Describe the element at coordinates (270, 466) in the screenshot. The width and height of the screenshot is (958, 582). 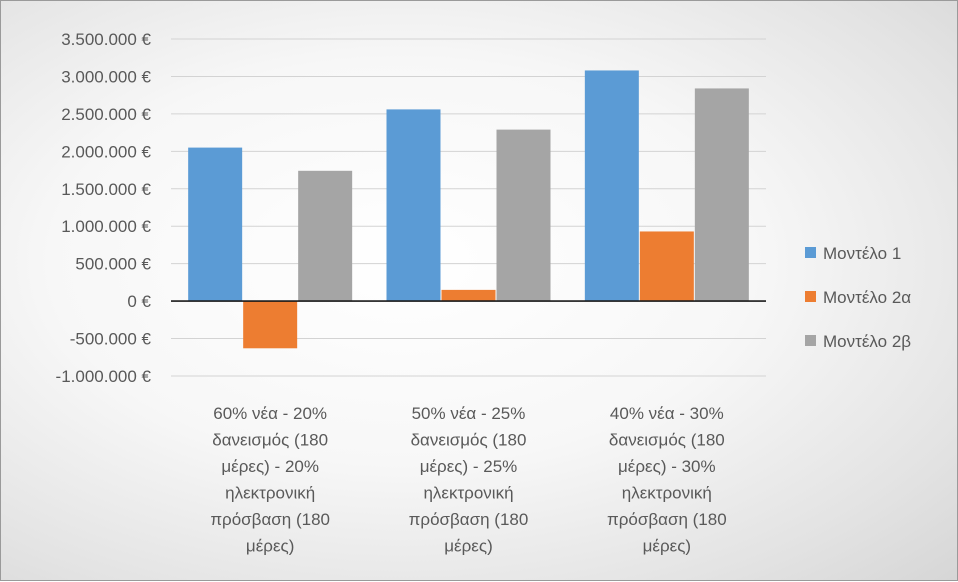
I see `category-label-line: μέρες) - 20%` at that location.